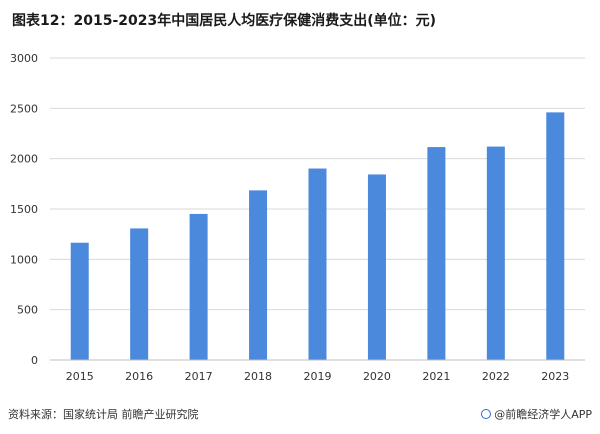 Image resolution: width=600 pixels, height=434 pixels. I want to click on y-tick-label: 1000, so click(24, 259).